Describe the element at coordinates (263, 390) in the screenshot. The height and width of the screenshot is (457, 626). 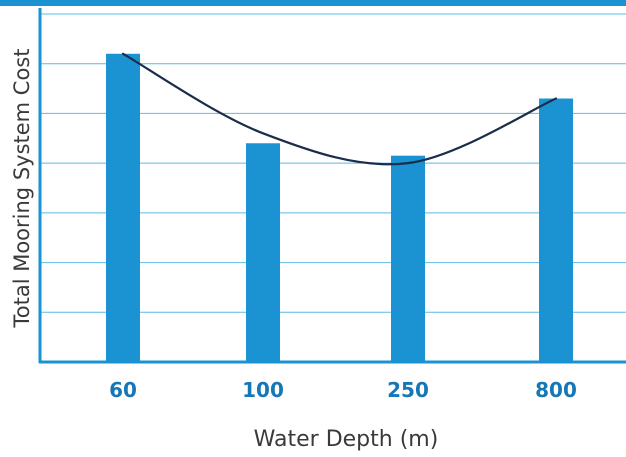
I see `x-tick-label-100: 100` at that location.